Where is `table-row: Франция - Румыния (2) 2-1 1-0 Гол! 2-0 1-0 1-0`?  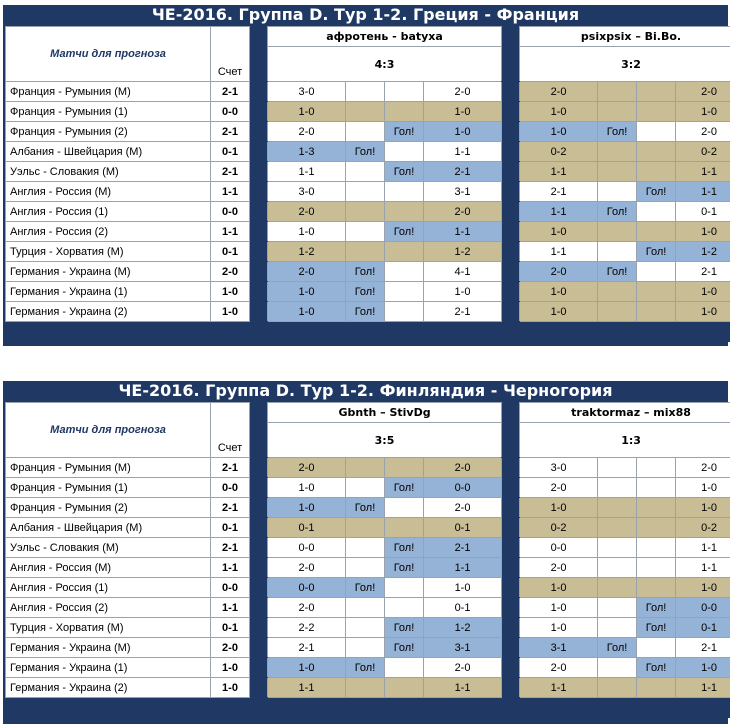 table-row: Франция - Румыния (2) 2-1 1-0 Гол! 2-0 1-0 1-0 is located at coordinates (367, 507).